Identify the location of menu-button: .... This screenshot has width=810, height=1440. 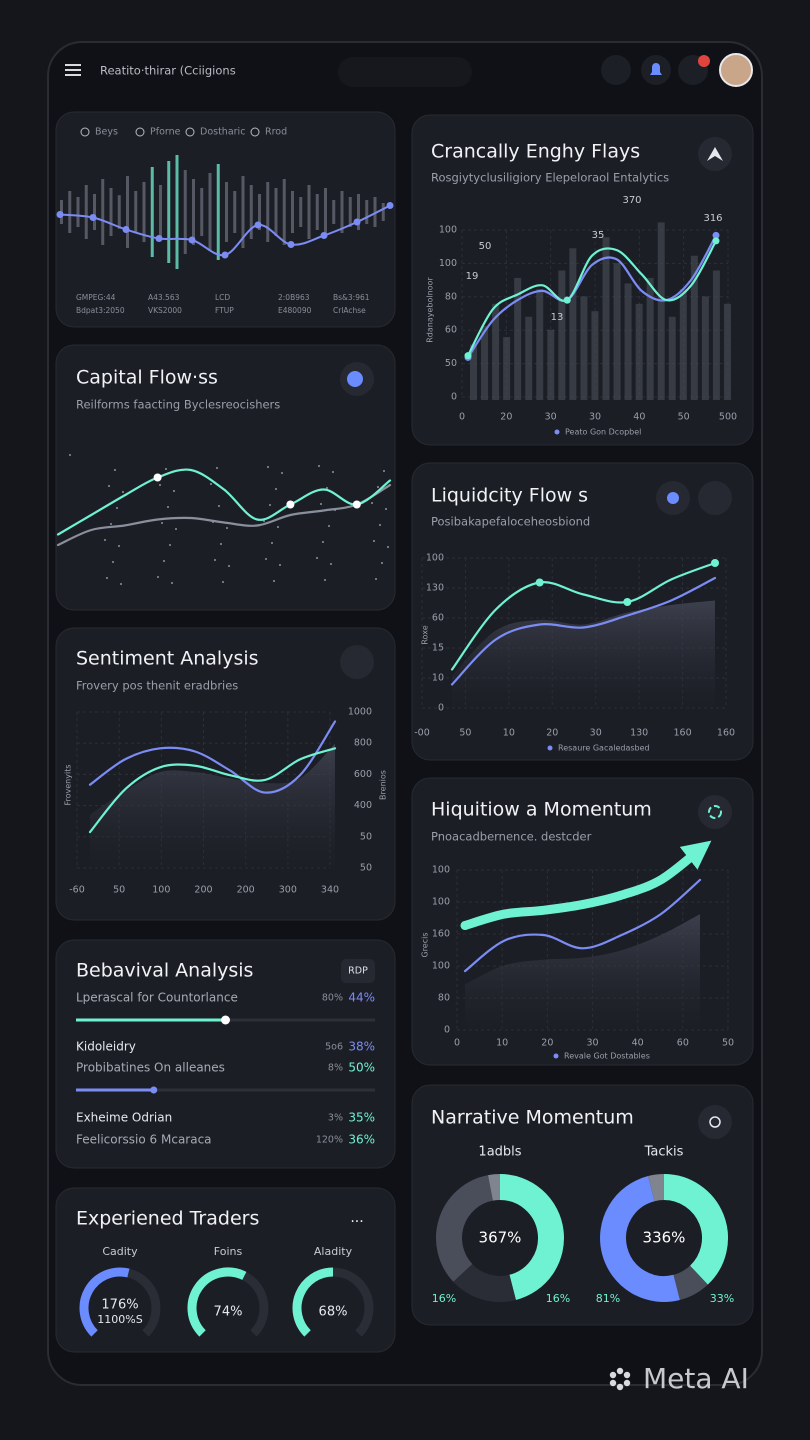
(356, 1218).